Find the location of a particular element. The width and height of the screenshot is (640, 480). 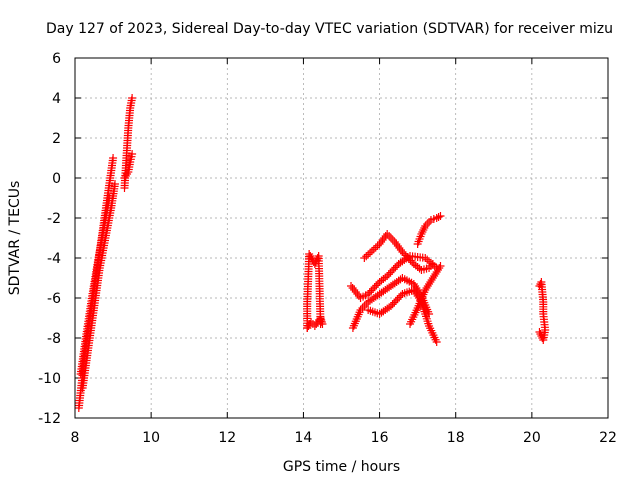

y-tick-label: 2 is located at coordinates (56, 139).